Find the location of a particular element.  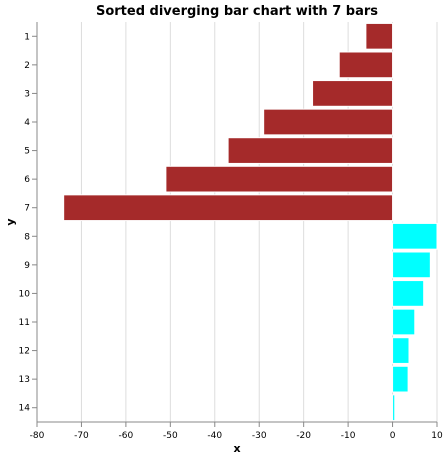

y-tick-label-1: 1 is located at coordinates (27, 37).